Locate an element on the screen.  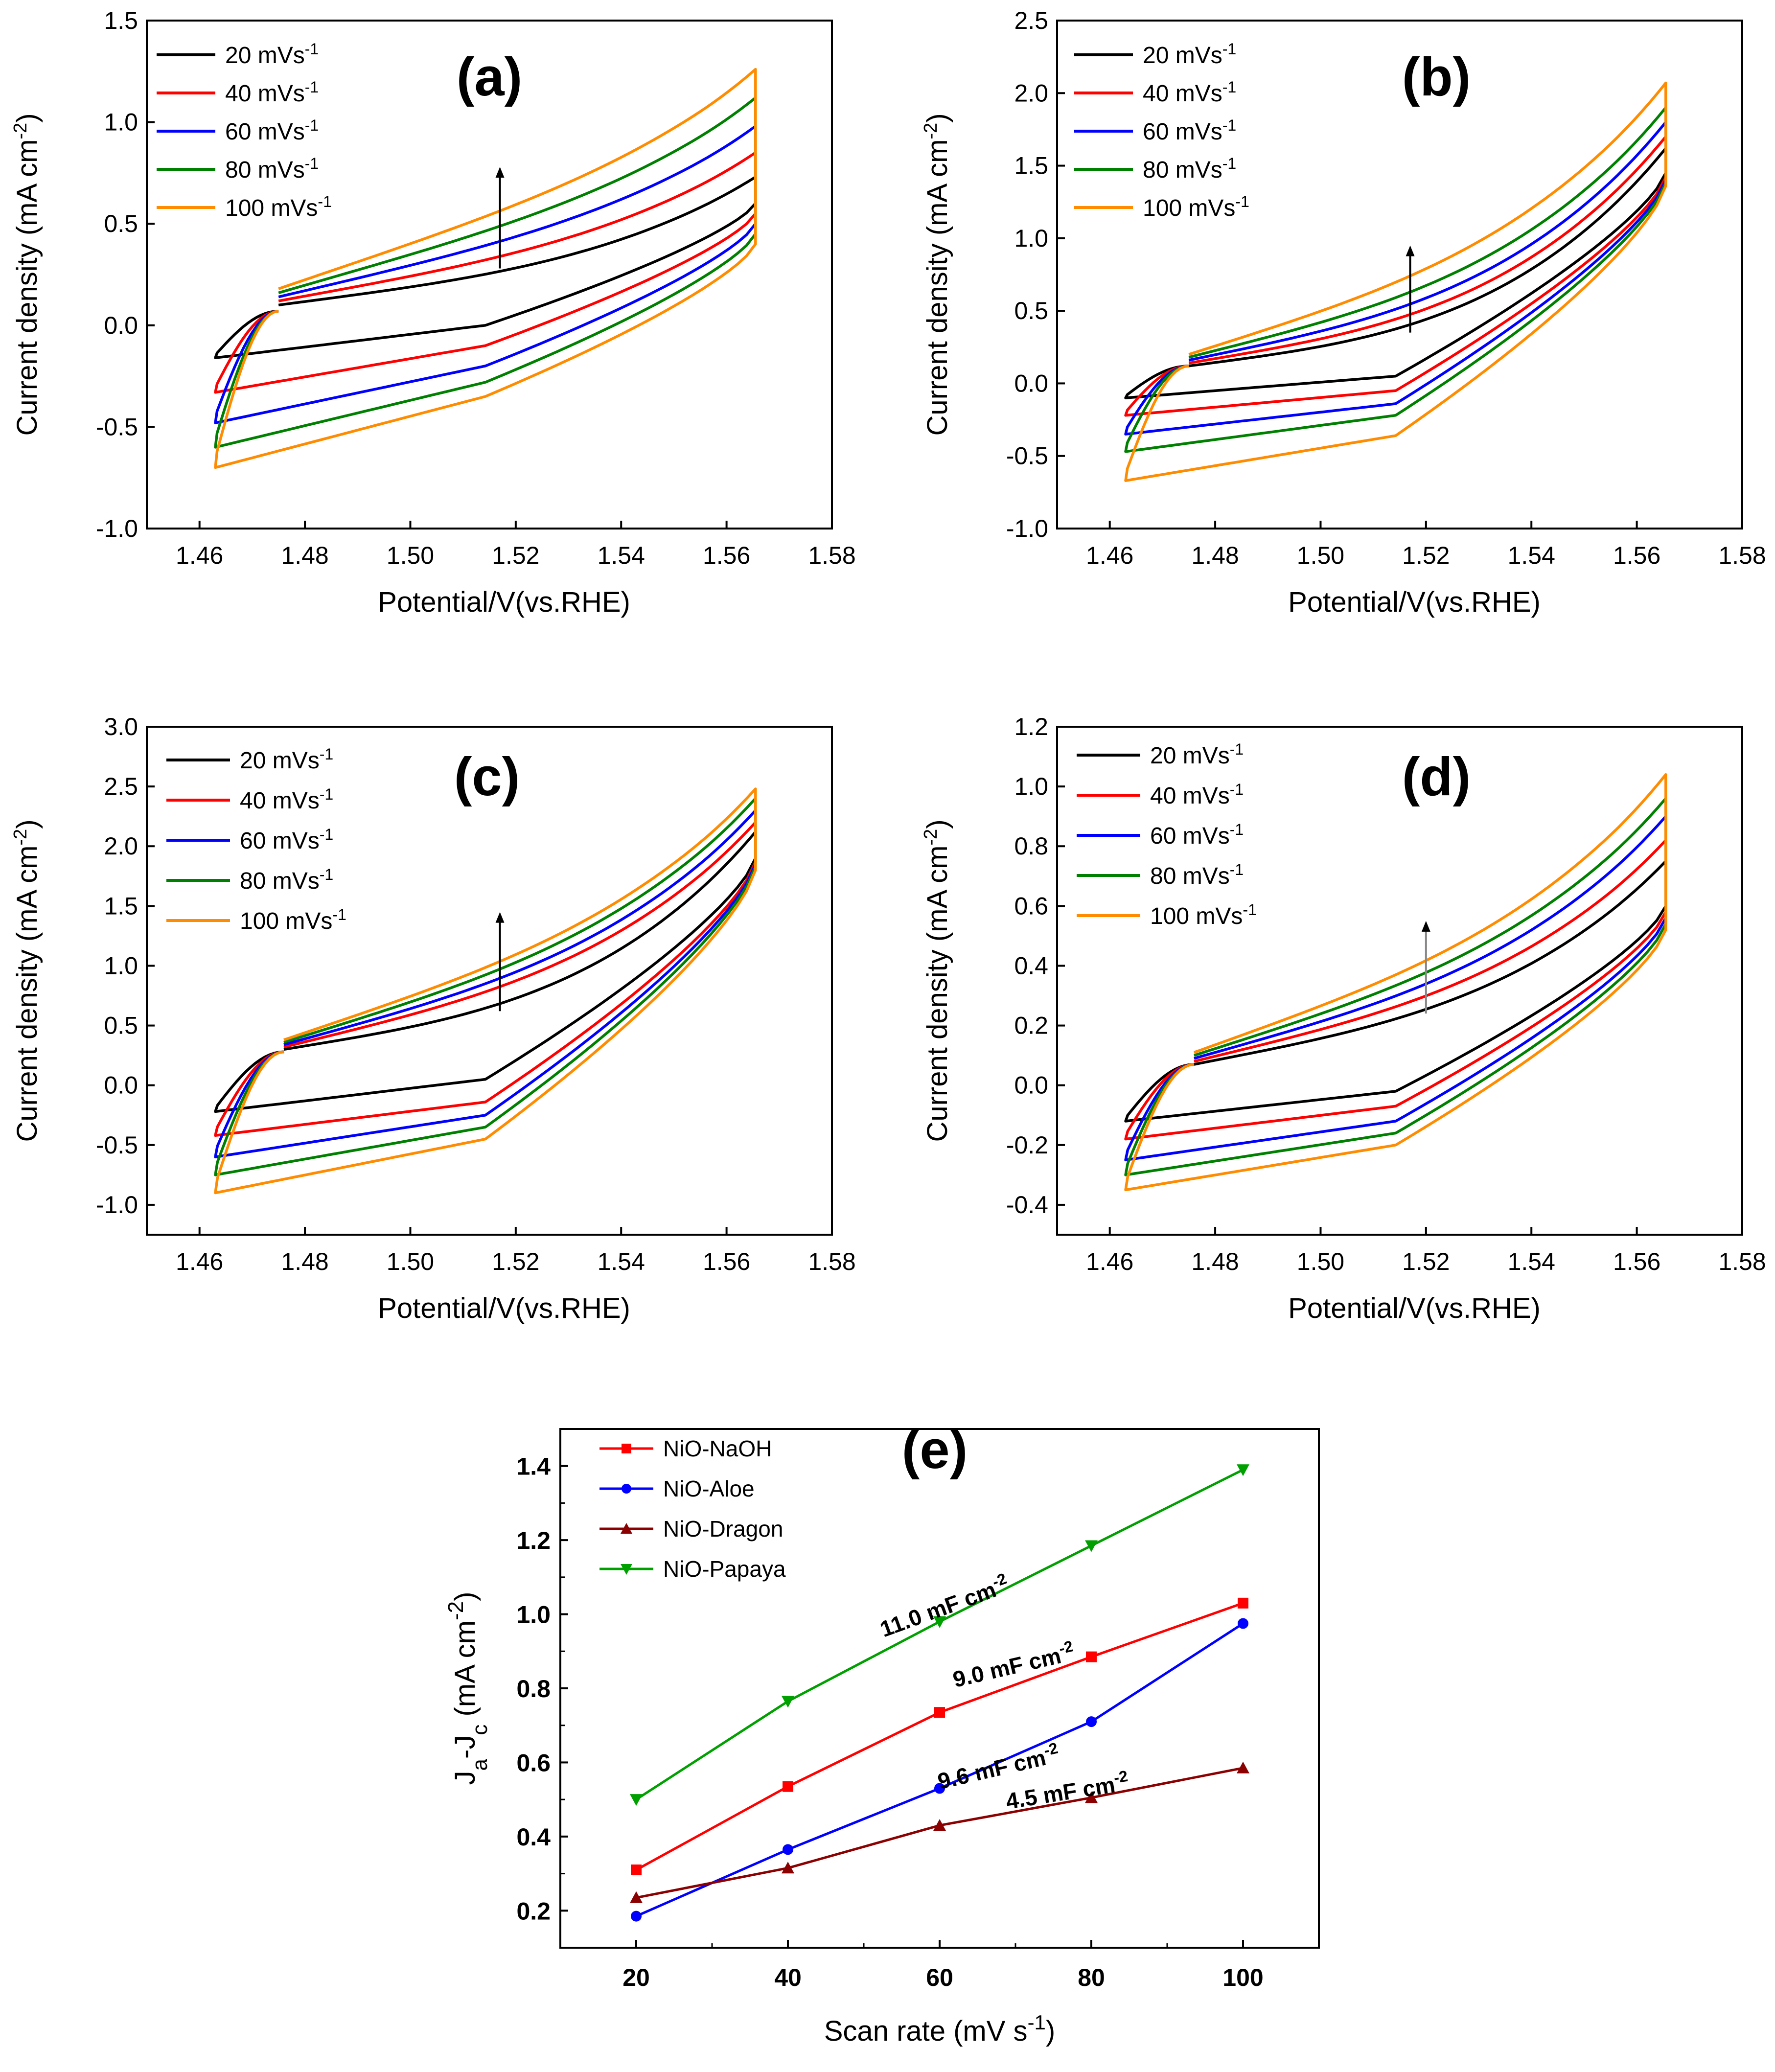
legend-label-text: 80 mV is located at coordinates (1177, 170).